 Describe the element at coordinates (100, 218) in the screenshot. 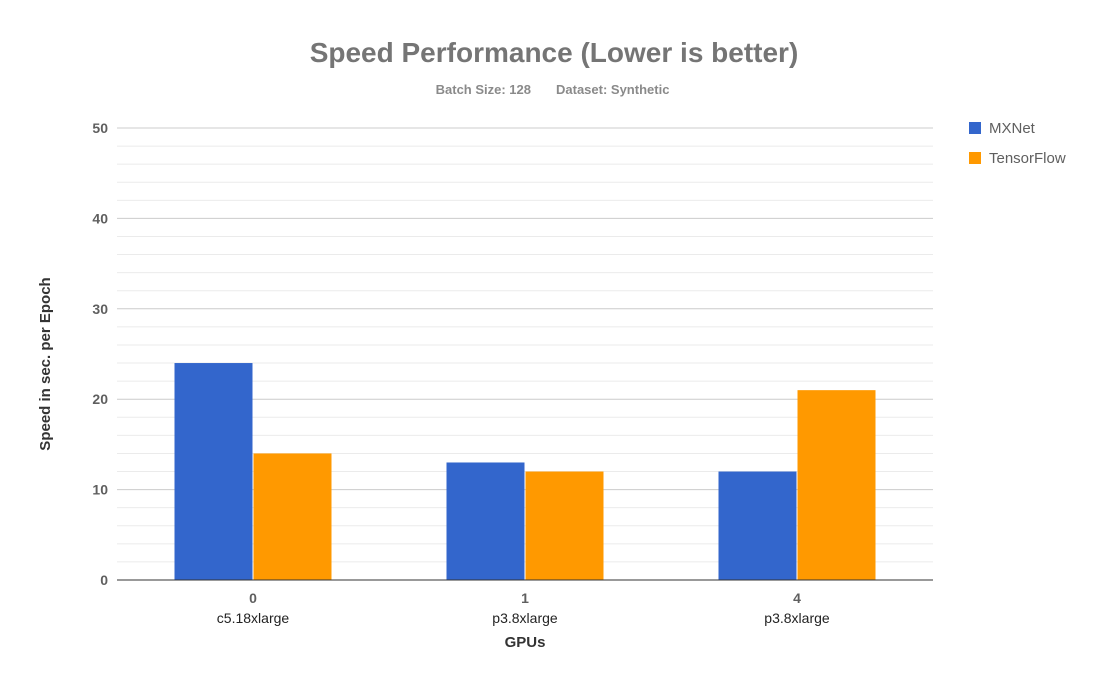

I see `y-tick-label: 40` at that location.